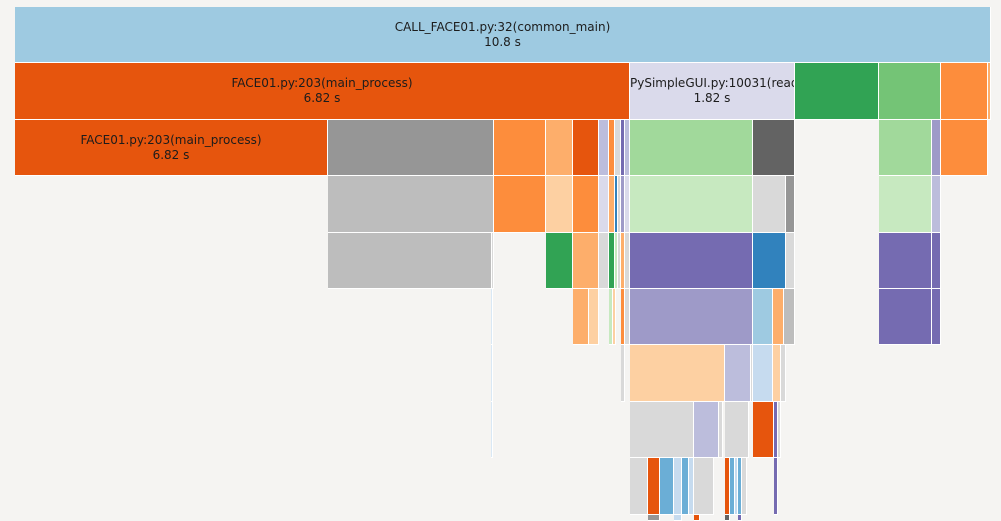 The width and height of the screenshot is (1001, 521). I want to click on frame-psg-read: PySimpleGUI.py:10031(read) 1.82 s, so click(712, 91).